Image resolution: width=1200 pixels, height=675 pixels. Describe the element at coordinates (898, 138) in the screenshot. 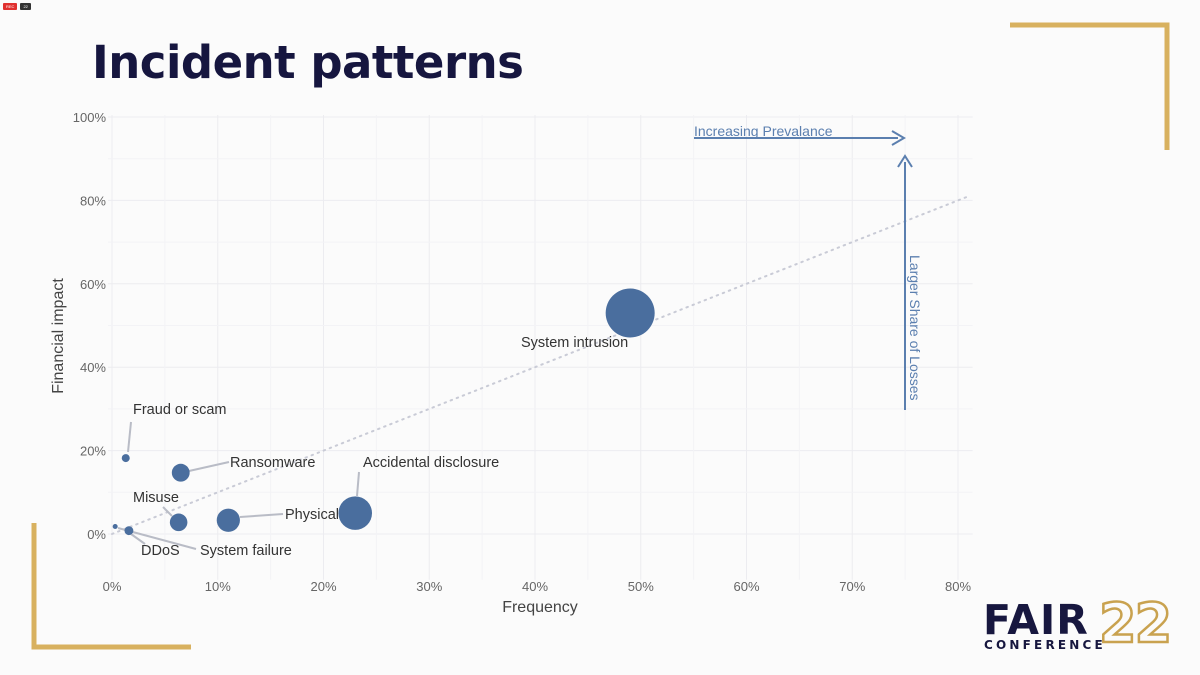

I see `prevalence-arrow-head` at that location.